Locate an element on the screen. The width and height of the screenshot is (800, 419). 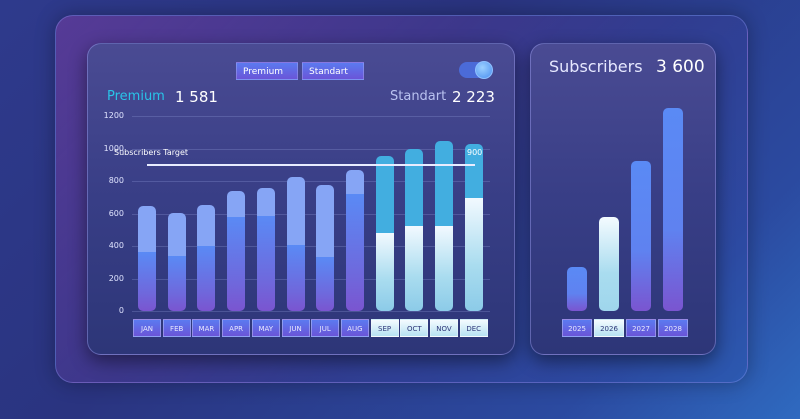
year-button-2027: 2027 is located at coordinates (641, 328).